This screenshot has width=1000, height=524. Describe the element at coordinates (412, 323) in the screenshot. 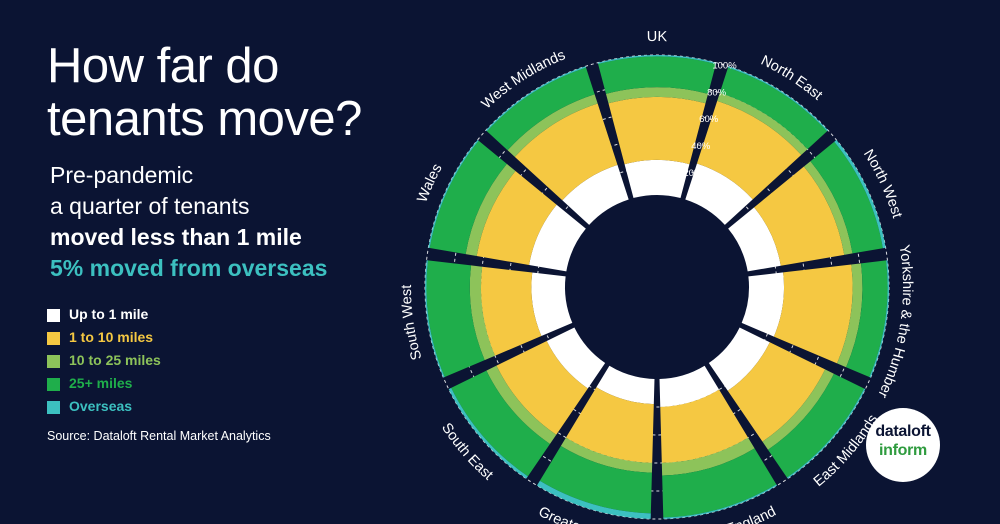

I see `category-label: South West` at that location.